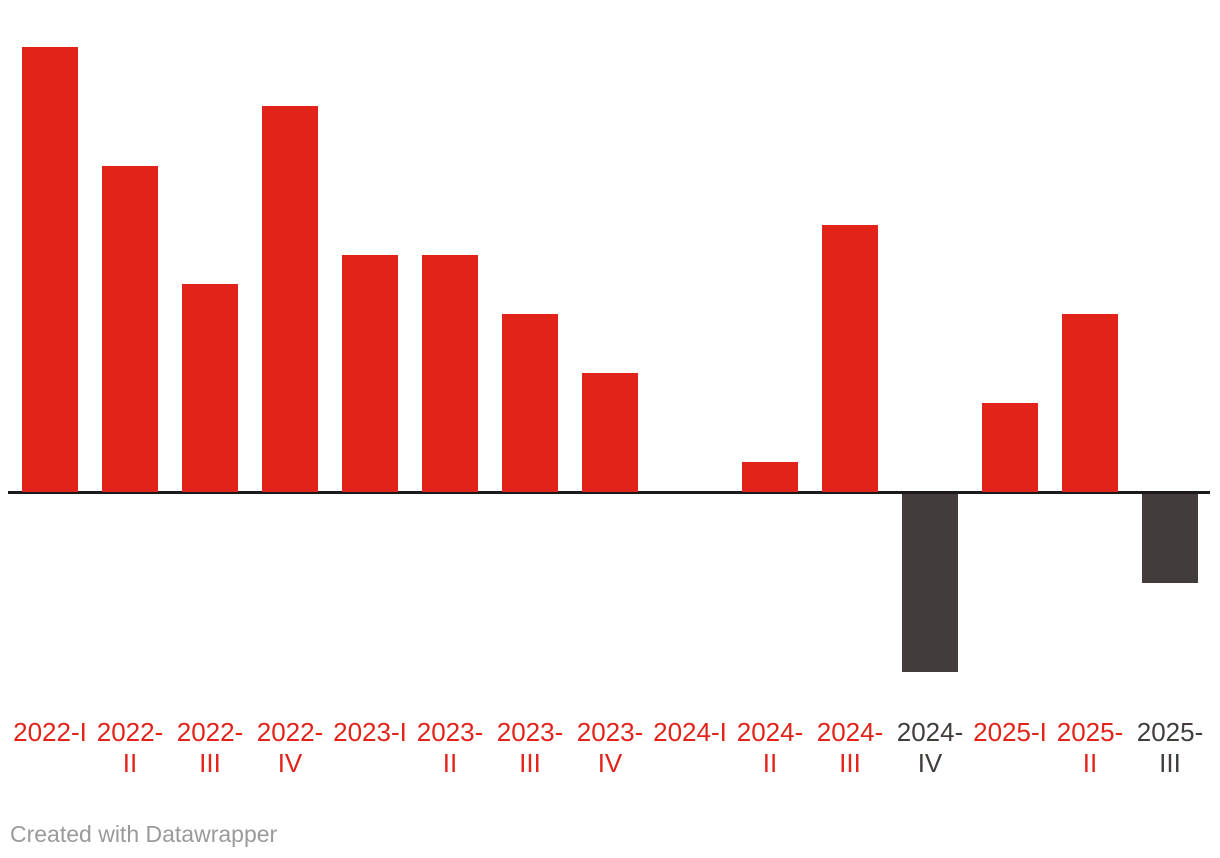  Describe the element at coordinates (610, 432) in the screenshot. I see `bar-2023-IV` at that location.